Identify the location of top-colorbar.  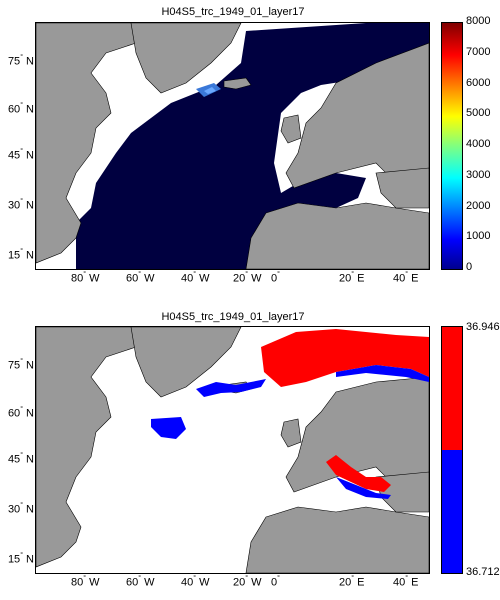
(452, 146).